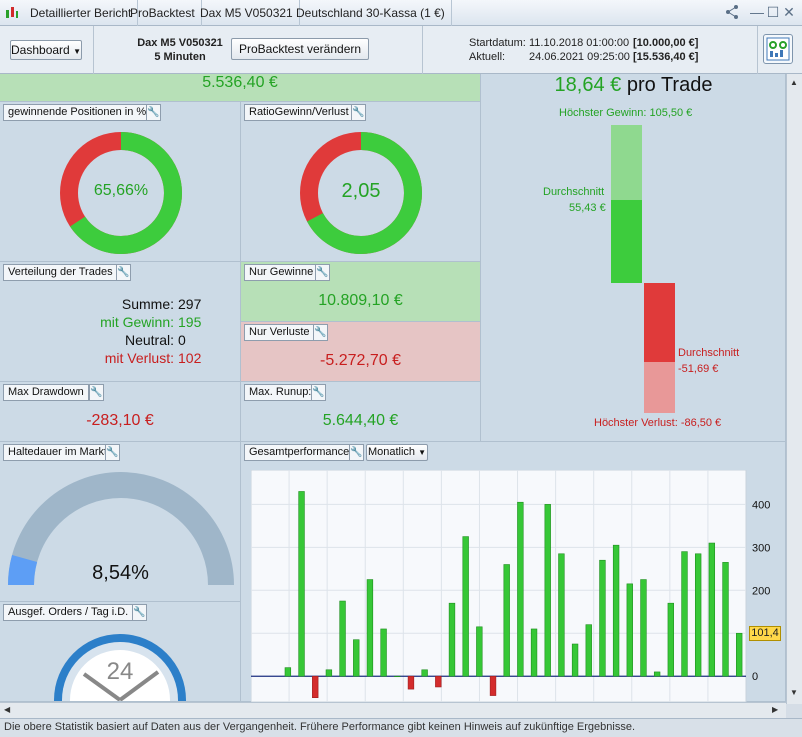 This screenshot has width=802, height=737. I want to click on highest-loss-label: Höchster Verlust: -86,50 €, so click(658, 423).